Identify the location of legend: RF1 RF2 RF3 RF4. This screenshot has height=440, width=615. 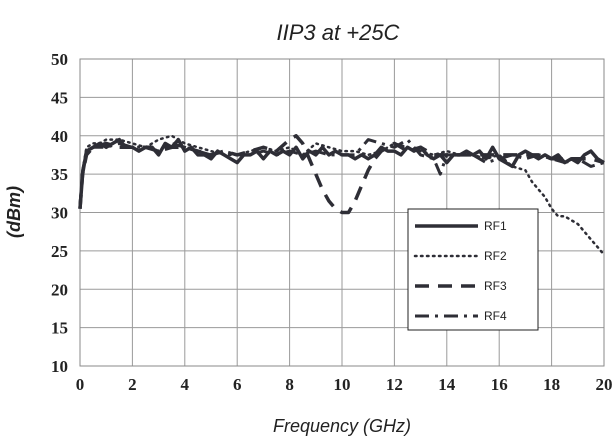
(473, 269).